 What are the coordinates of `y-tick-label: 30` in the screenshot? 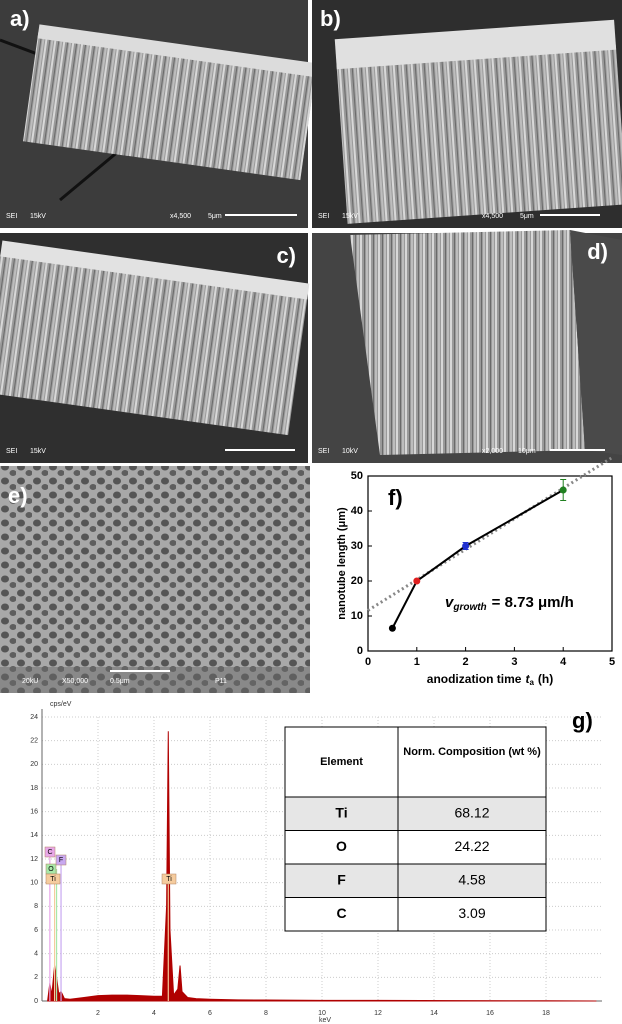 It's located at (357, 546).